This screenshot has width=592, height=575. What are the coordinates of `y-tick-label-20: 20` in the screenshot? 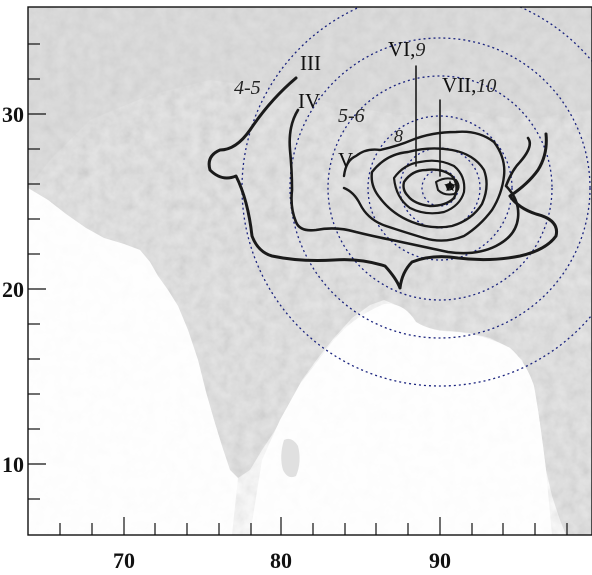 It's located at (13, 289).